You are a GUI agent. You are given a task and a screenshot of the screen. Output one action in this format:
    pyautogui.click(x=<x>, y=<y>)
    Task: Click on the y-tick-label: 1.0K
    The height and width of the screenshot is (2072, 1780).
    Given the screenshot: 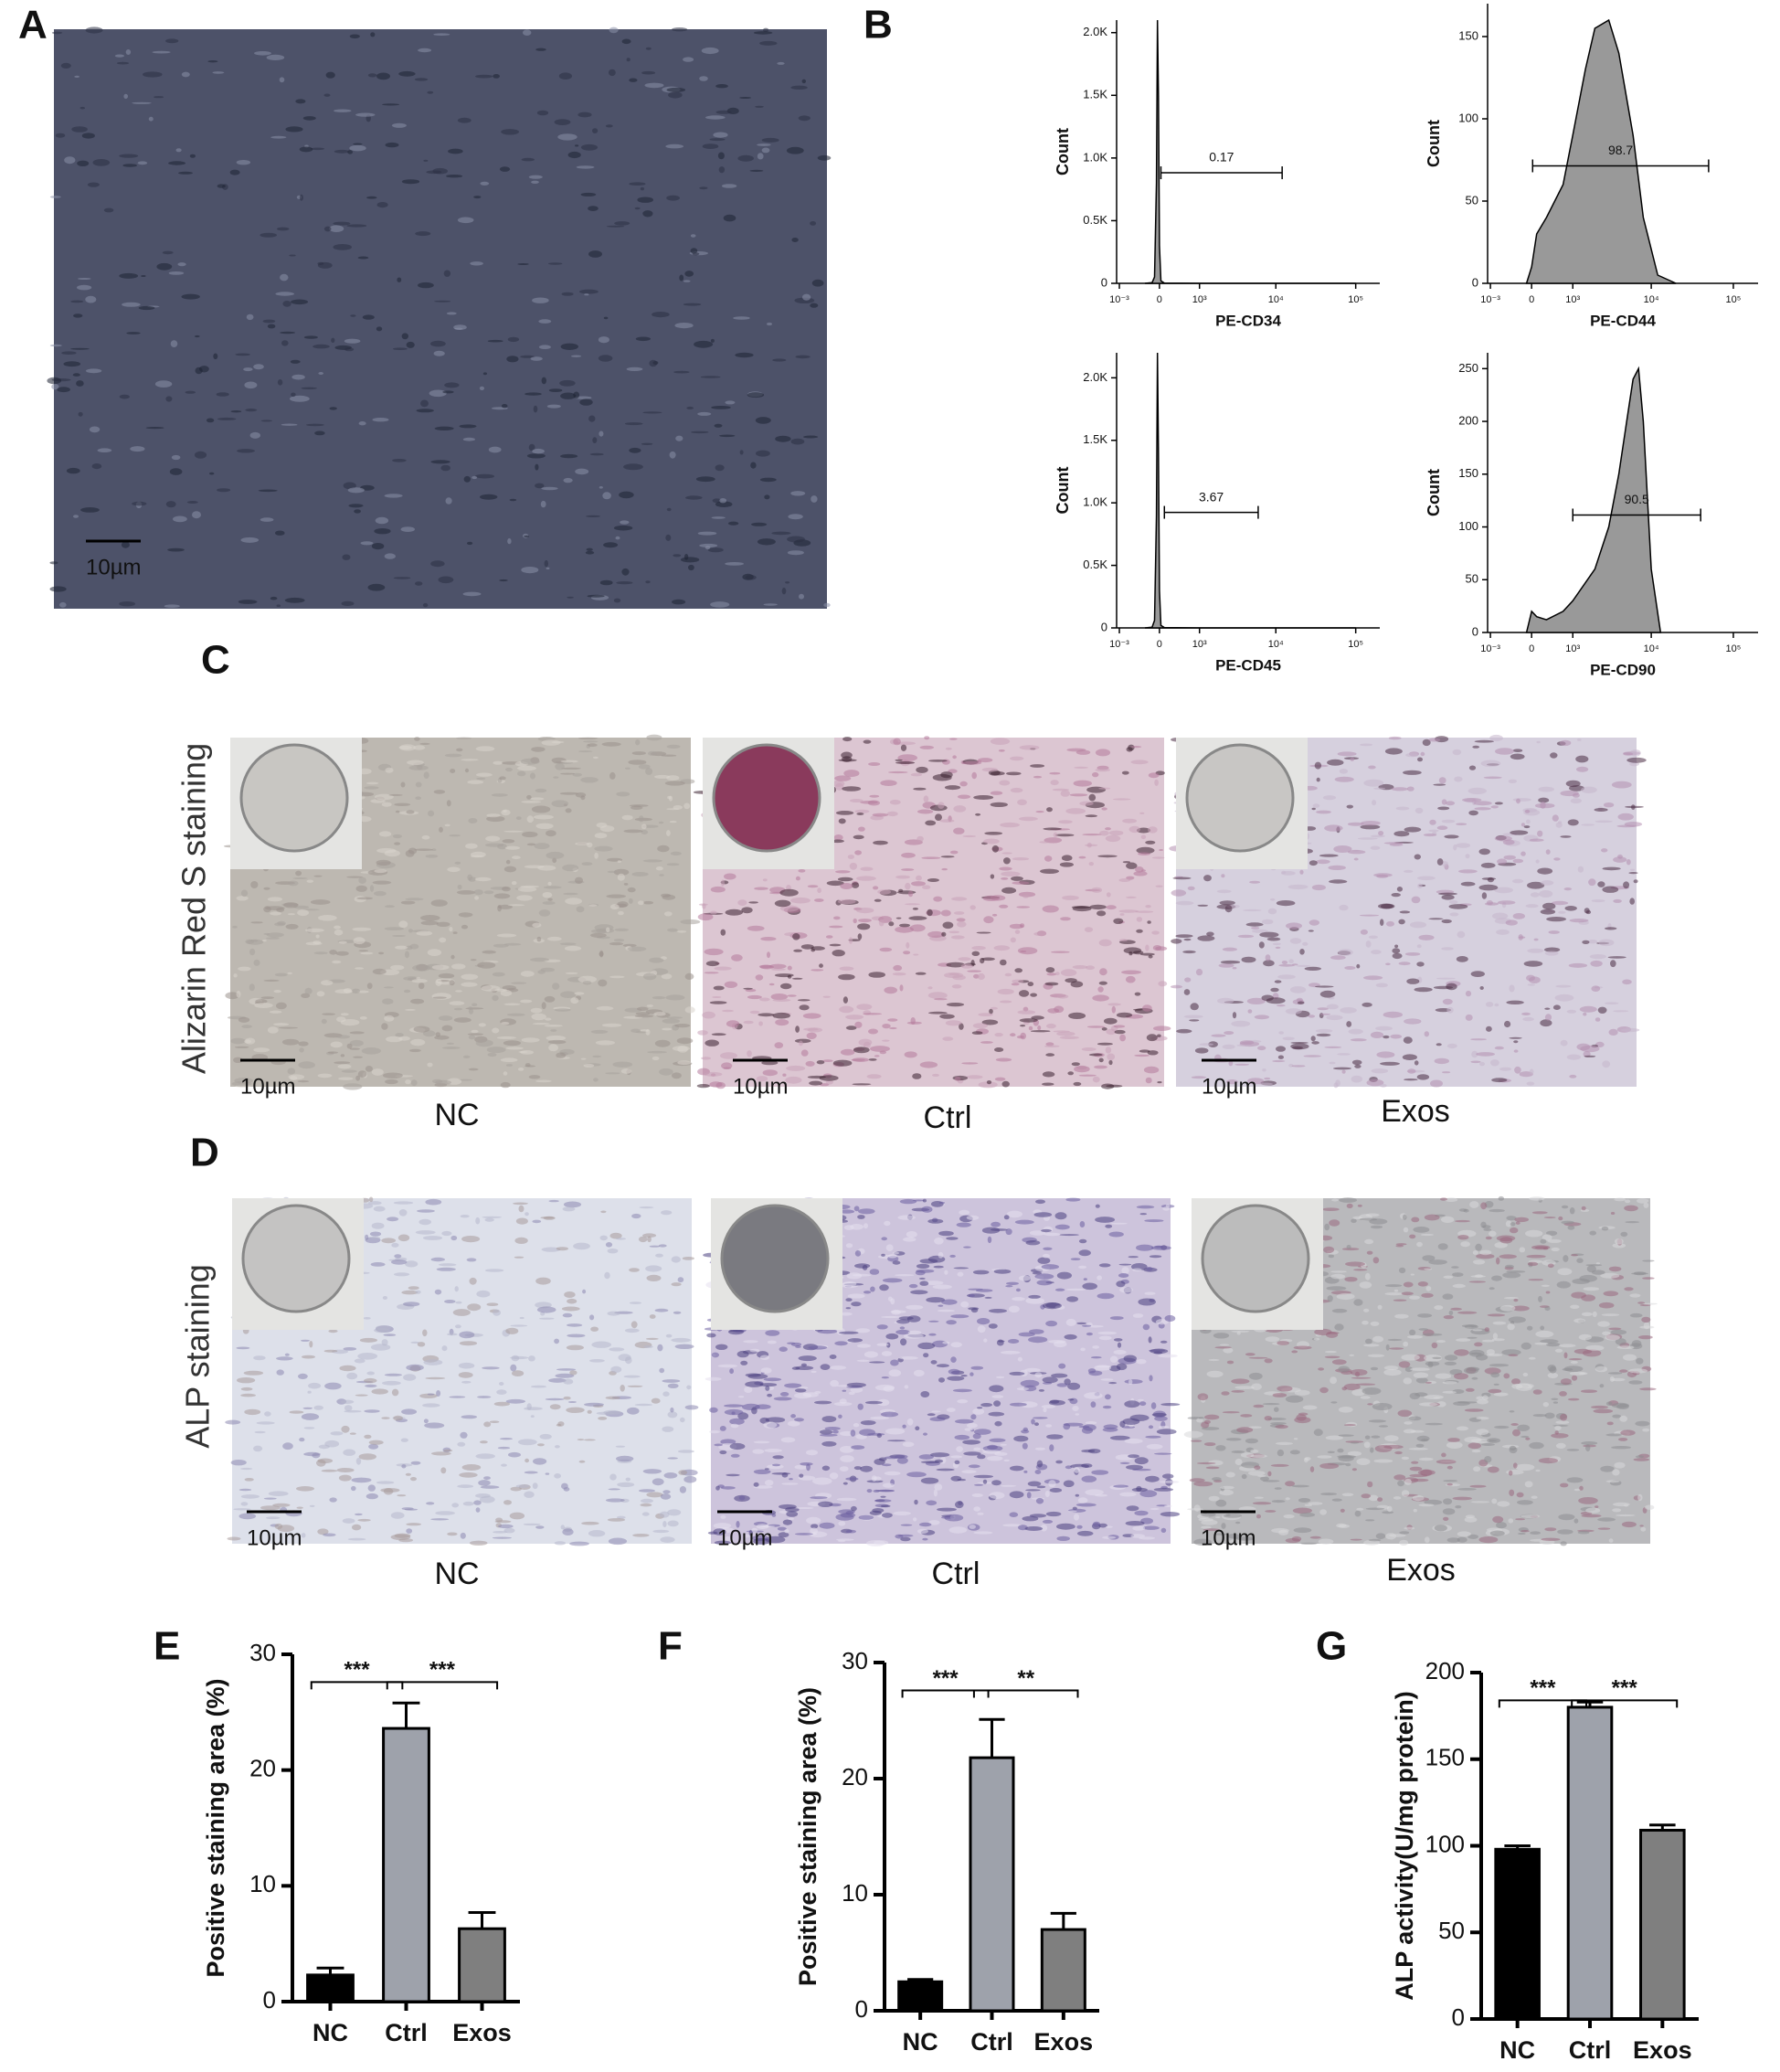 What is the action you would take?
    pyautogui.click(x=1095, y=157)
    